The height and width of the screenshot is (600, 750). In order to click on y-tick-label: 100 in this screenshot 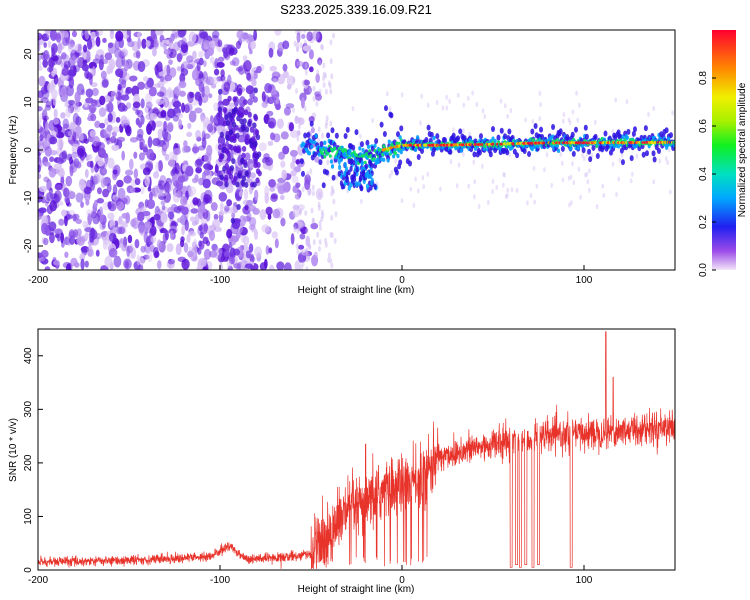, I will do `click(28, 516)`.